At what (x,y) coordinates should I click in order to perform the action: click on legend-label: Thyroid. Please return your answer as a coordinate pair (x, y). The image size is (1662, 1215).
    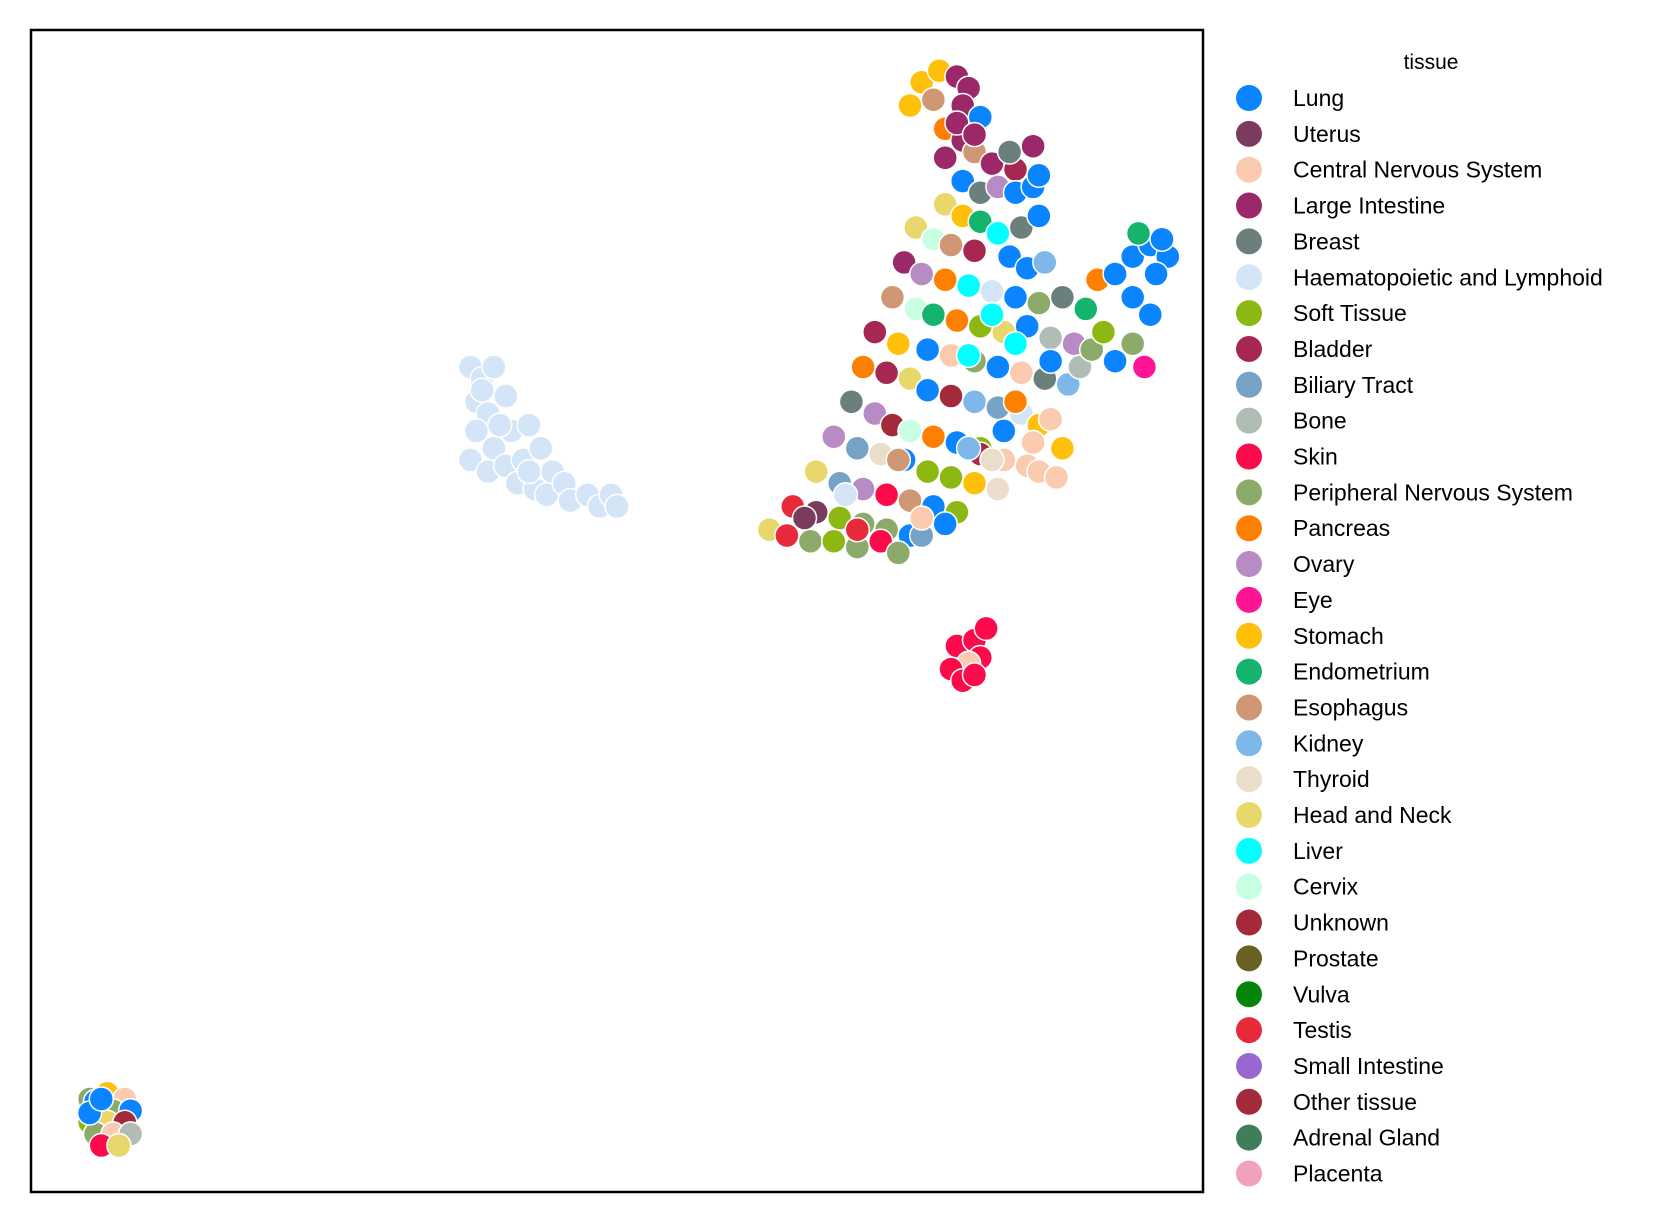
    Looking at the image, I should click on (1331, 779).